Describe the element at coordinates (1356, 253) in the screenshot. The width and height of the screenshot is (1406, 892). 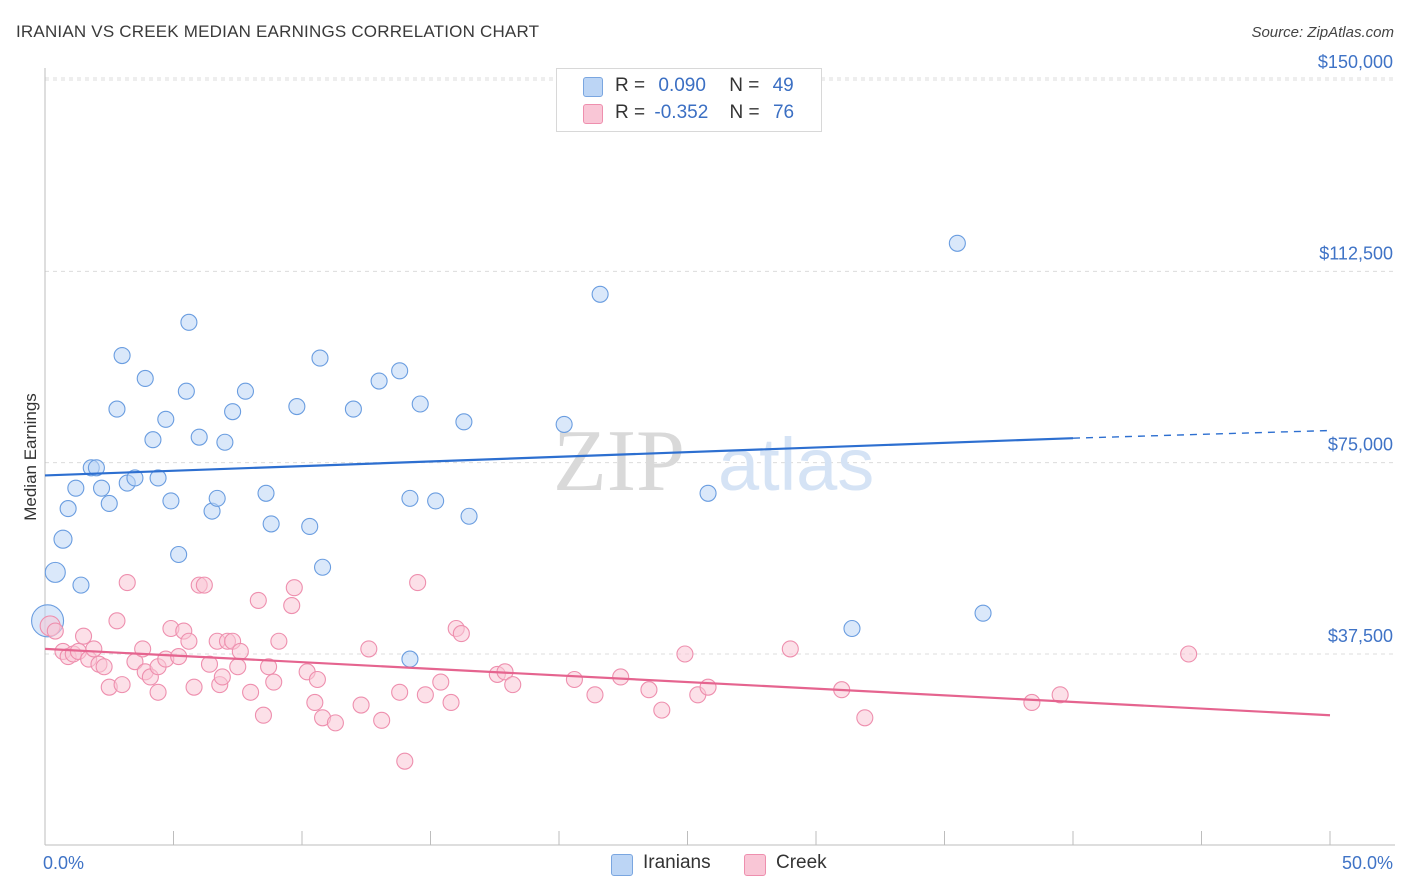
I see `y-tick-label: $112,500` at that location.